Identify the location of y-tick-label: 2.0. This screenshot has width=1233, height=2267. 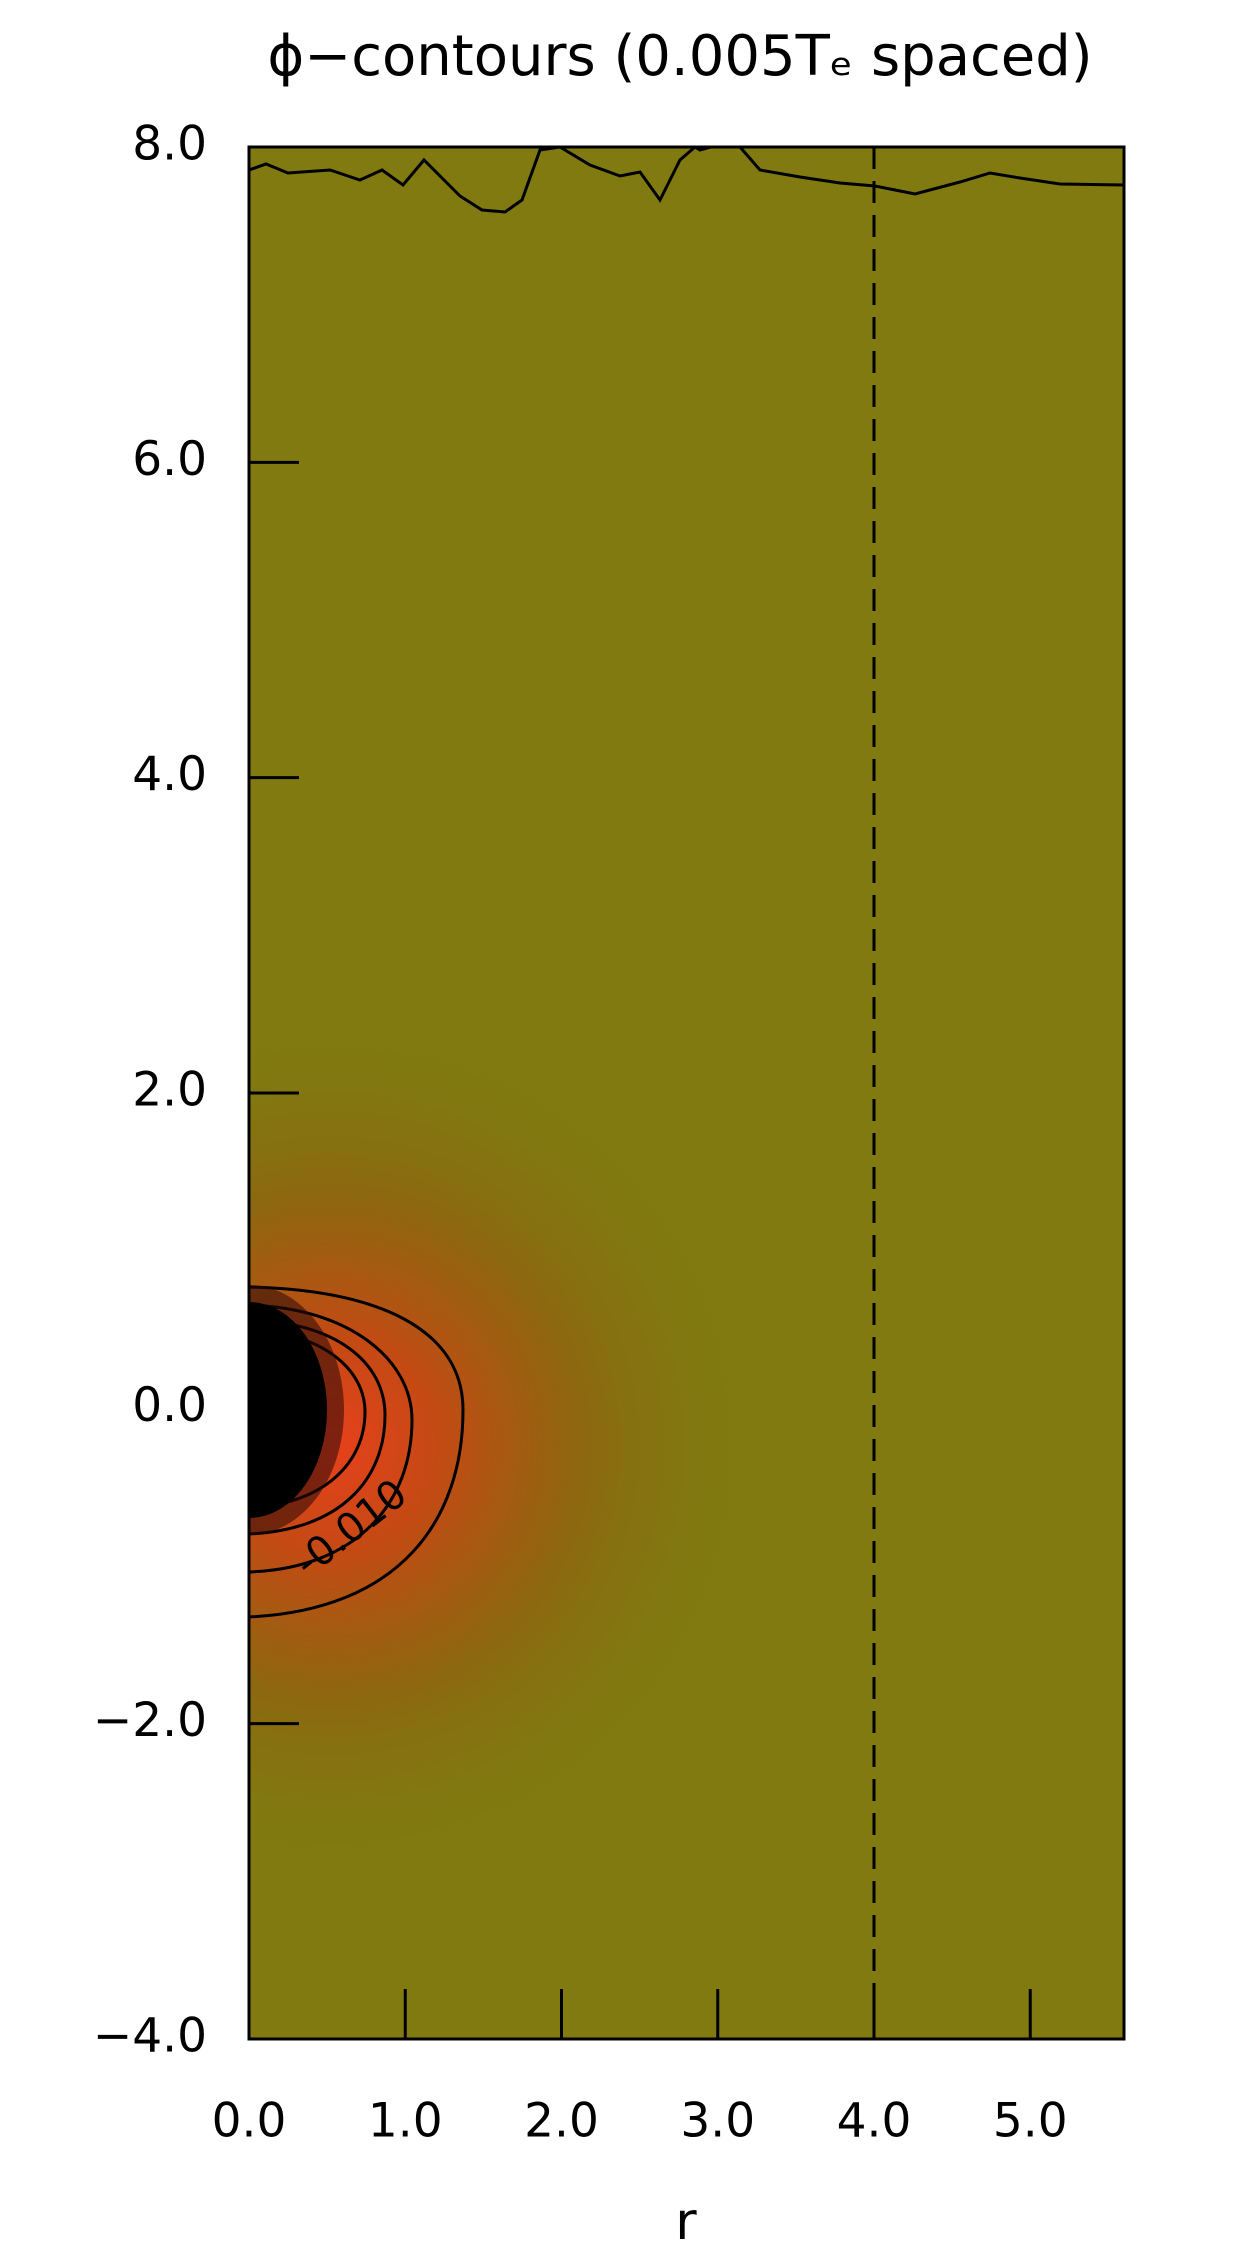
(169, 1090).